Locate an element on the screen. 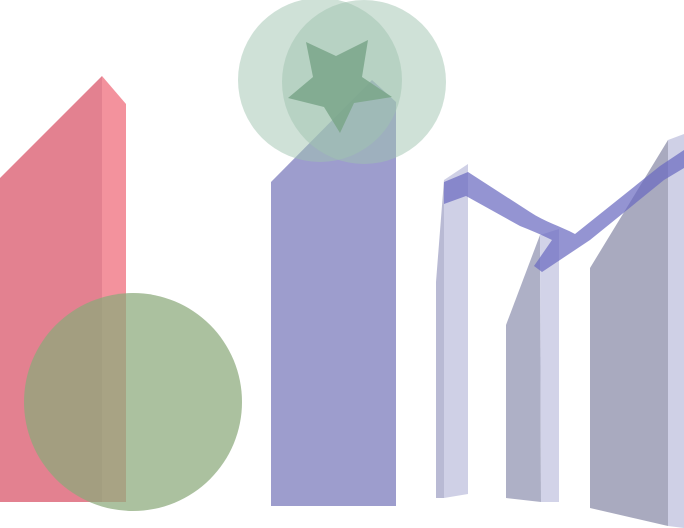 The image size is (684, 528). pillar-left-front-face is located at coordinates (456, 331).